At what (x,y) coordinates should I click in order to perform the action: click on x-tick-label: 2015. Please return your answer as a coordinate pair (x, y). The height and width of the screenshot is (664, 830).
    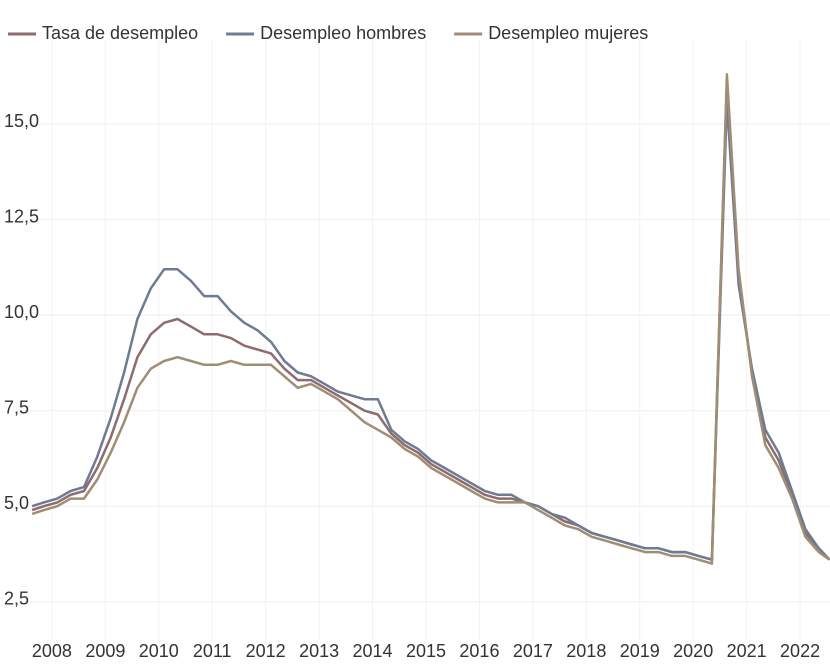
    Looking at the image, I should click on (426, 651).